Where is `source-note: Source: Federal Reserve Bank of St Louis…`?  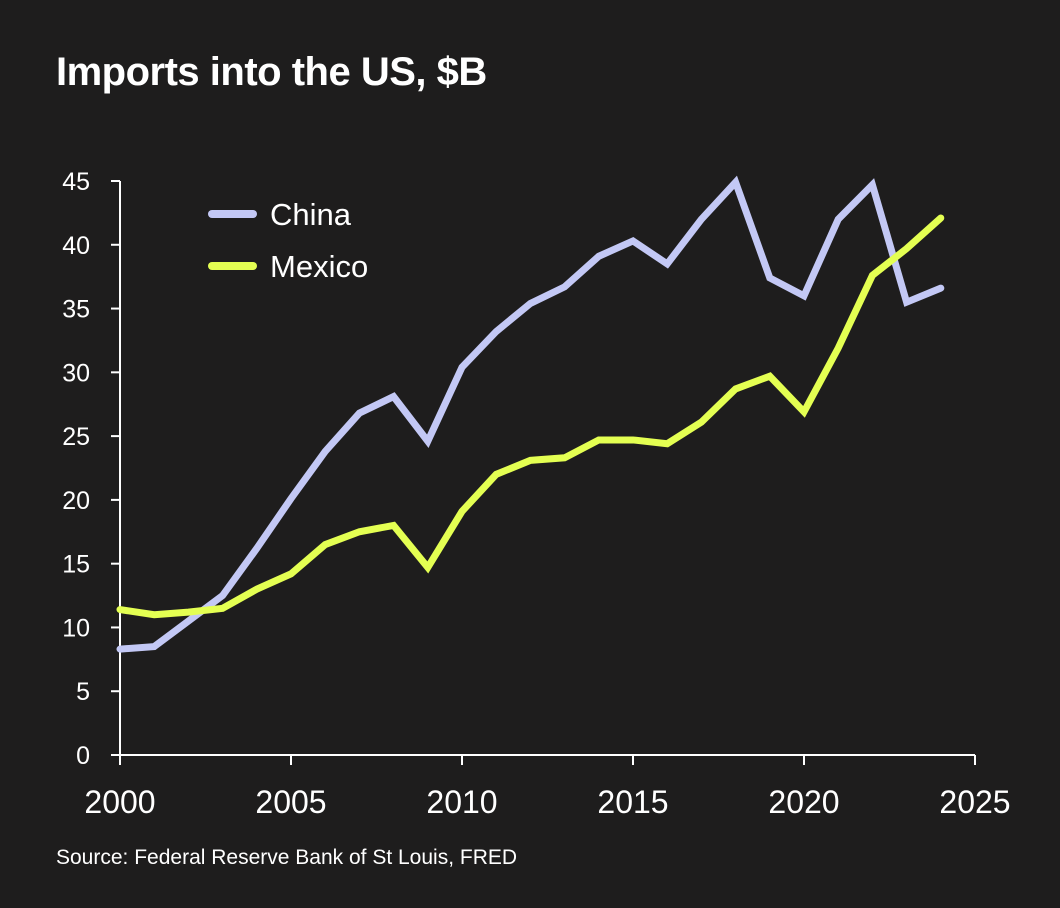 source-note: Source: Federal Reserve Bank of St Louis… is located at coordinates (287, 857).